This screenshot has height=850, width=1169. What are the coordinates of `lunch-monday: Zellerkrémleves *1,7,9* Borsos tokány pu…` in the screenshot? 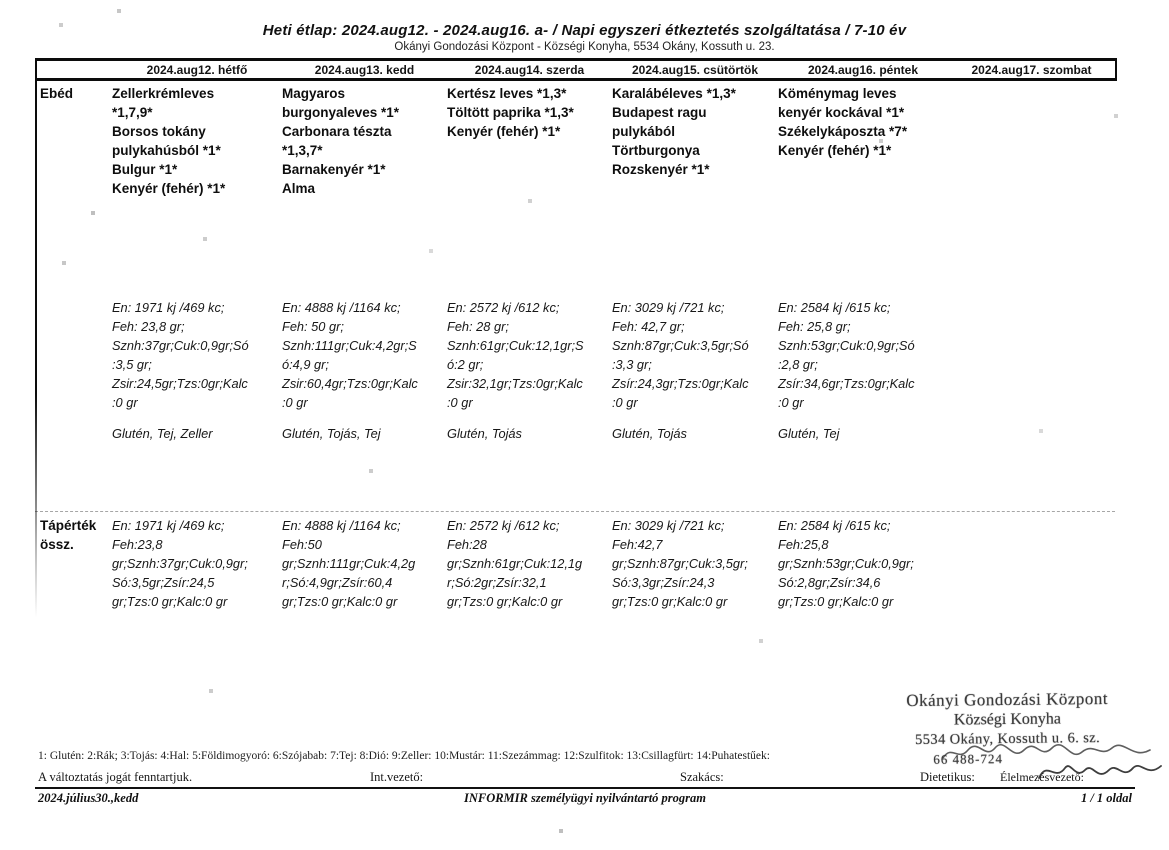 It's located at (169, 141).